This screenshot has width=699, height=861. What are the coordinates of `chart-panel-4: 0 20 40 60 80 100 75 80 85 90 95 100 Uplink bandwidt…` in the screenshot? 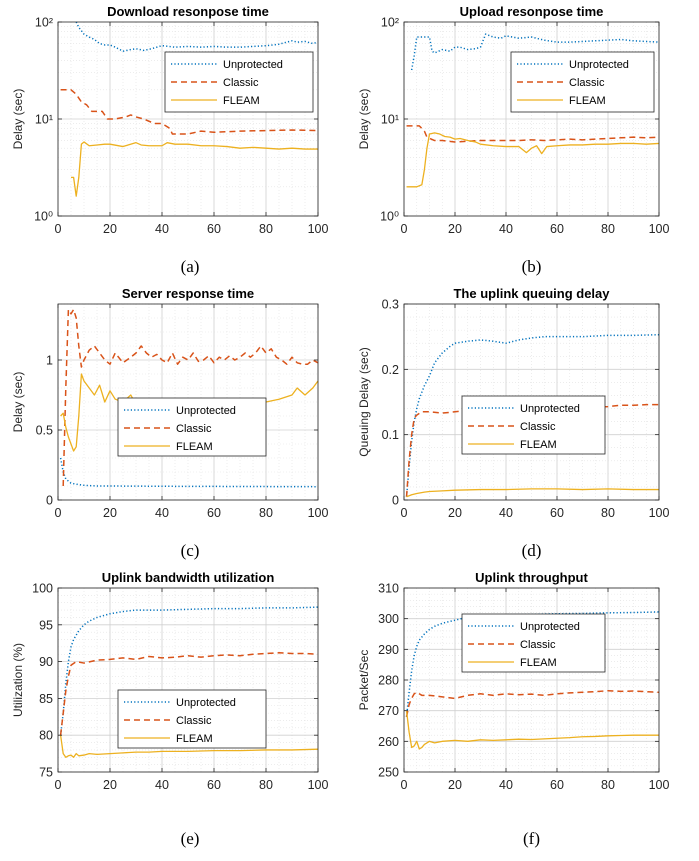 It's located at (169, 709).